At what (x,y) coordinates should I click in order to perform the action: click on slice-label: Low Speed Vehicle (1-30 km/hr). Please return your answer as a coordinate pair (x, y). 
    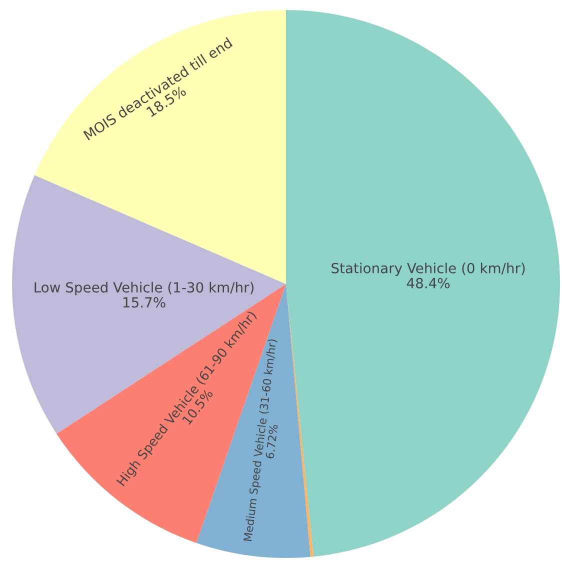
    Looking at the image, I should click on (144, 289).